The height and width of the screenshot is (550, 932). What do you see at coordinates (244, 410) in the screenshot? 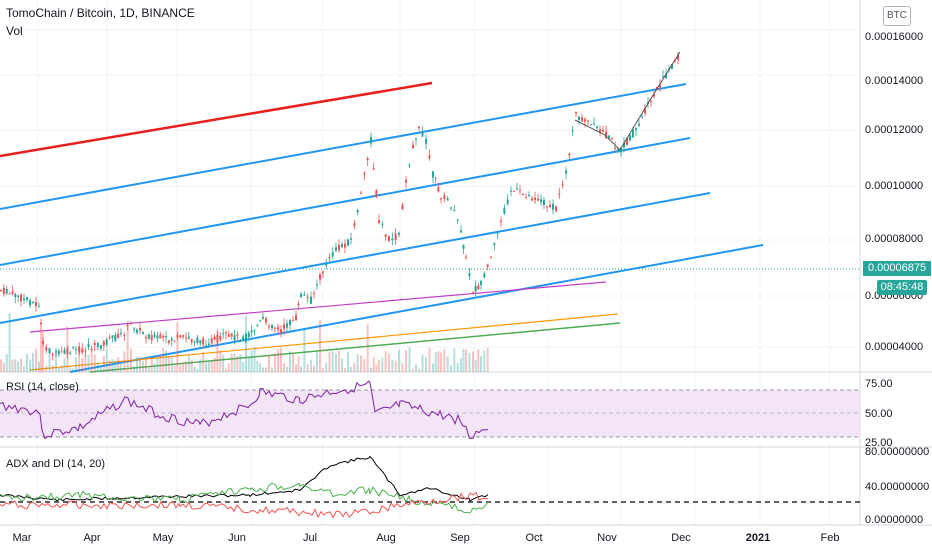
I see `rsi-line` at bounding box center [244, 410].